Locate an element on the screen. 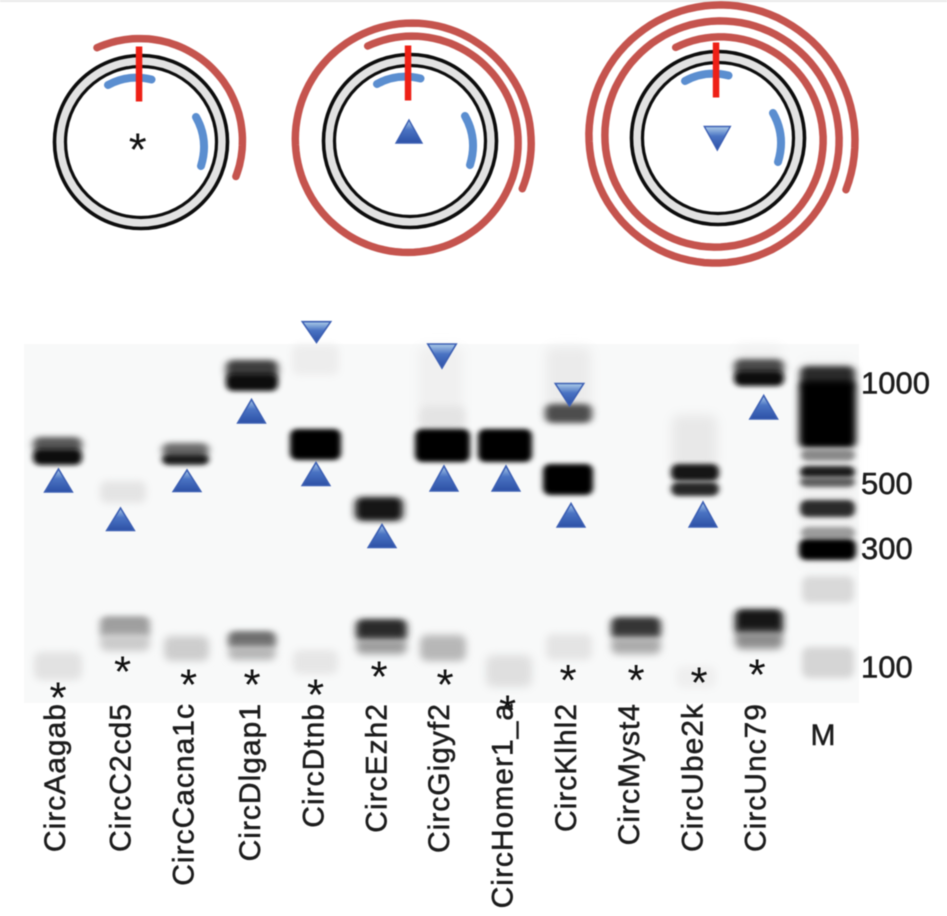  svg-text: CircEzh2 is located at coordinates (377, 768).